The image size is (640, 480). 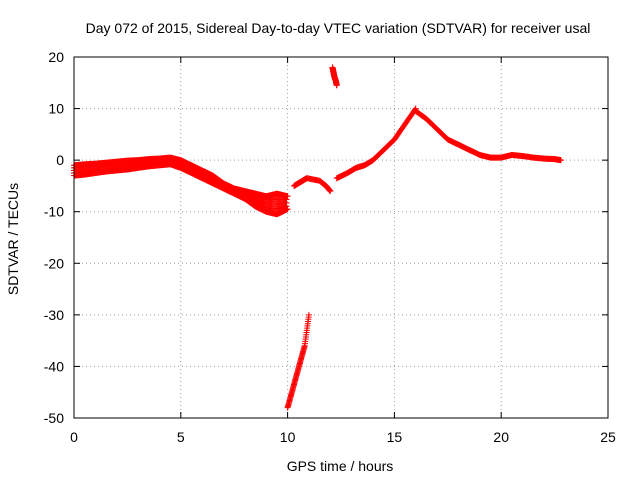 I want to click on y-tick-label: -20, so click(x=54, y=263).